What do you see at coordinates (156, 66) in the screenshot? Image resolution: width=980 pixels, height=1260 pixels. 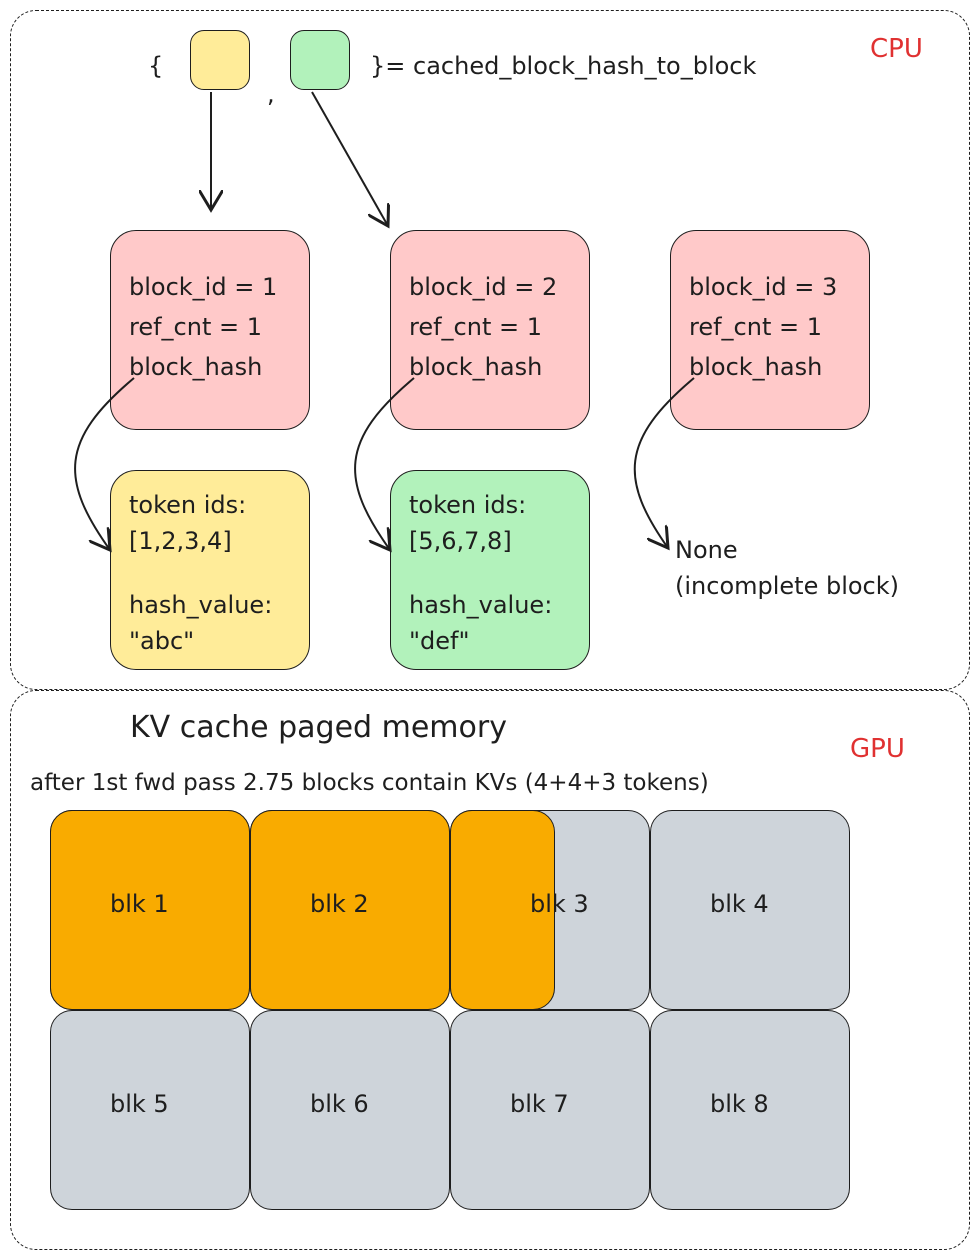 I see `legend-open-brace: {` at bounding box center [156, 66].